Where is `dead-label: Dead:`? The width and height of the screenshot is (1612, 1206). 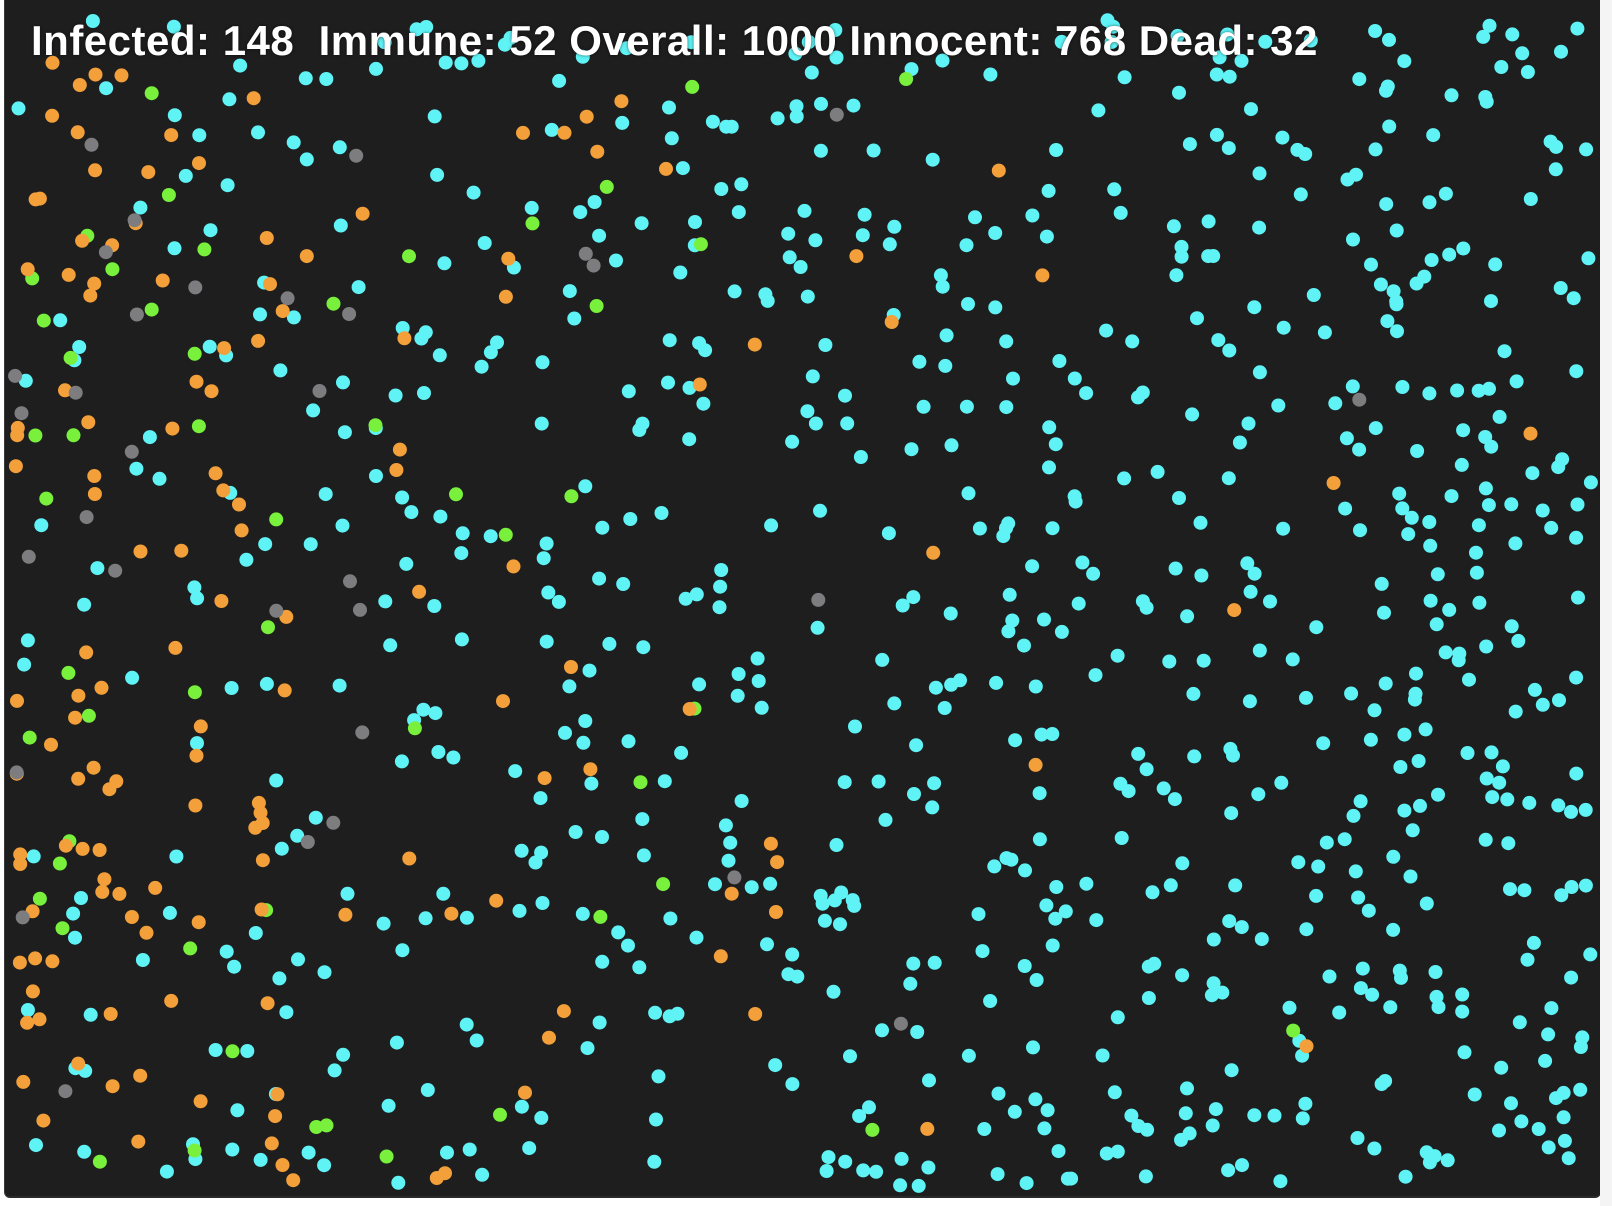
dead-label: Dead: is located at coordinates (1198, 40).